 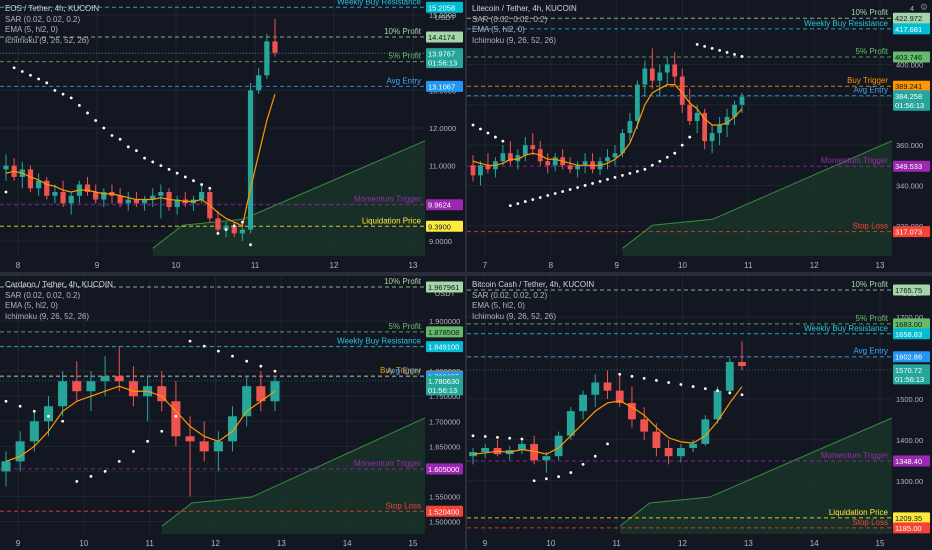 I want to click on level-price-tag-text: 317.073, so click(x=908, y=232).